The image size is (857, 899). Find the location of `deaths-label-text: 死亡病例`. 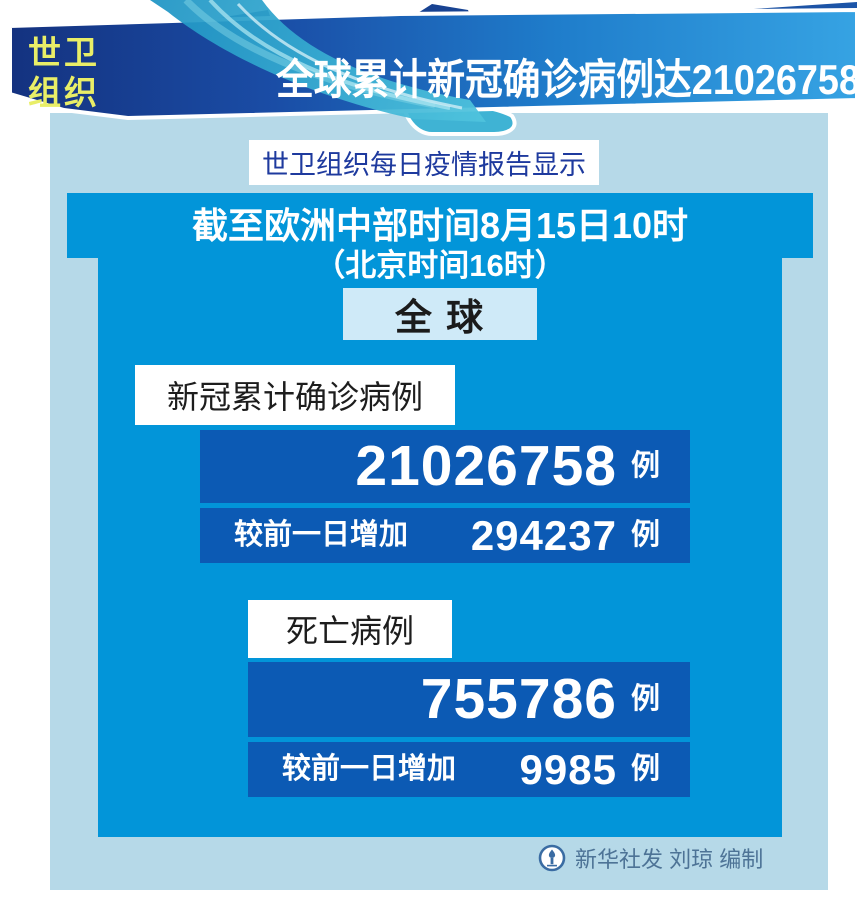

deaths-label-text: 死亡病例 is located at coordinates (349, 631).